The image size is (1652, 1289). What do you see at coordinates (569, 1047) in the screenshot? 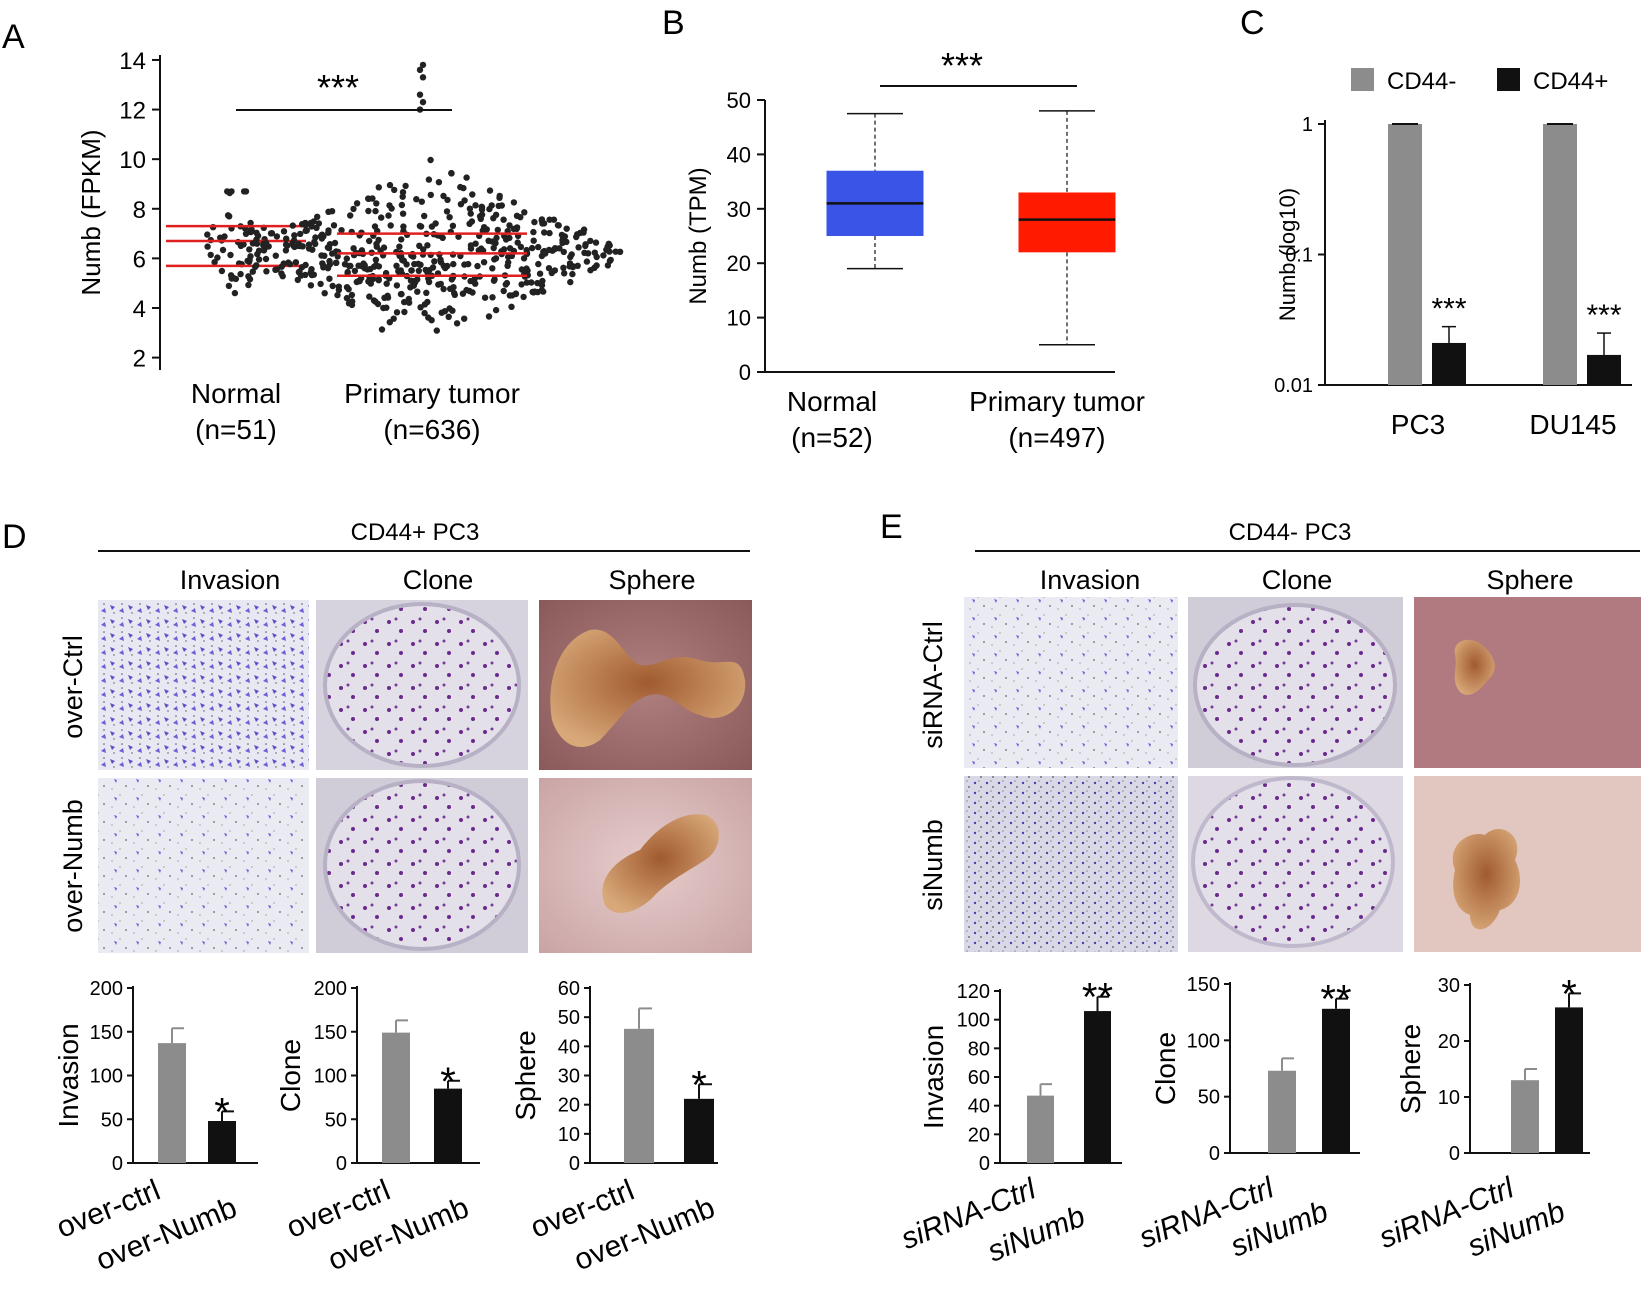
I see `d3-y-tick-label: 40` at bounding box center [569, 1047].